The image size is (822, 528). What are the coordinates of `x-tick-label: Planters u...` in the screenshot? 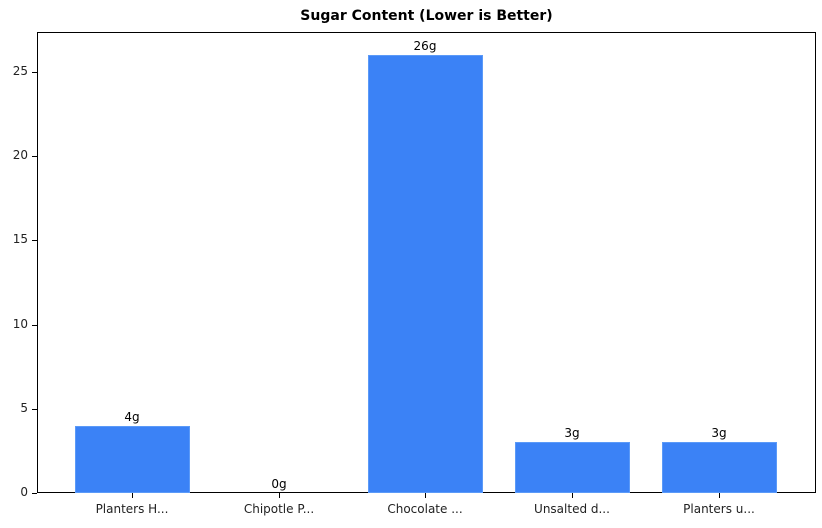 It's located at (719, 509).